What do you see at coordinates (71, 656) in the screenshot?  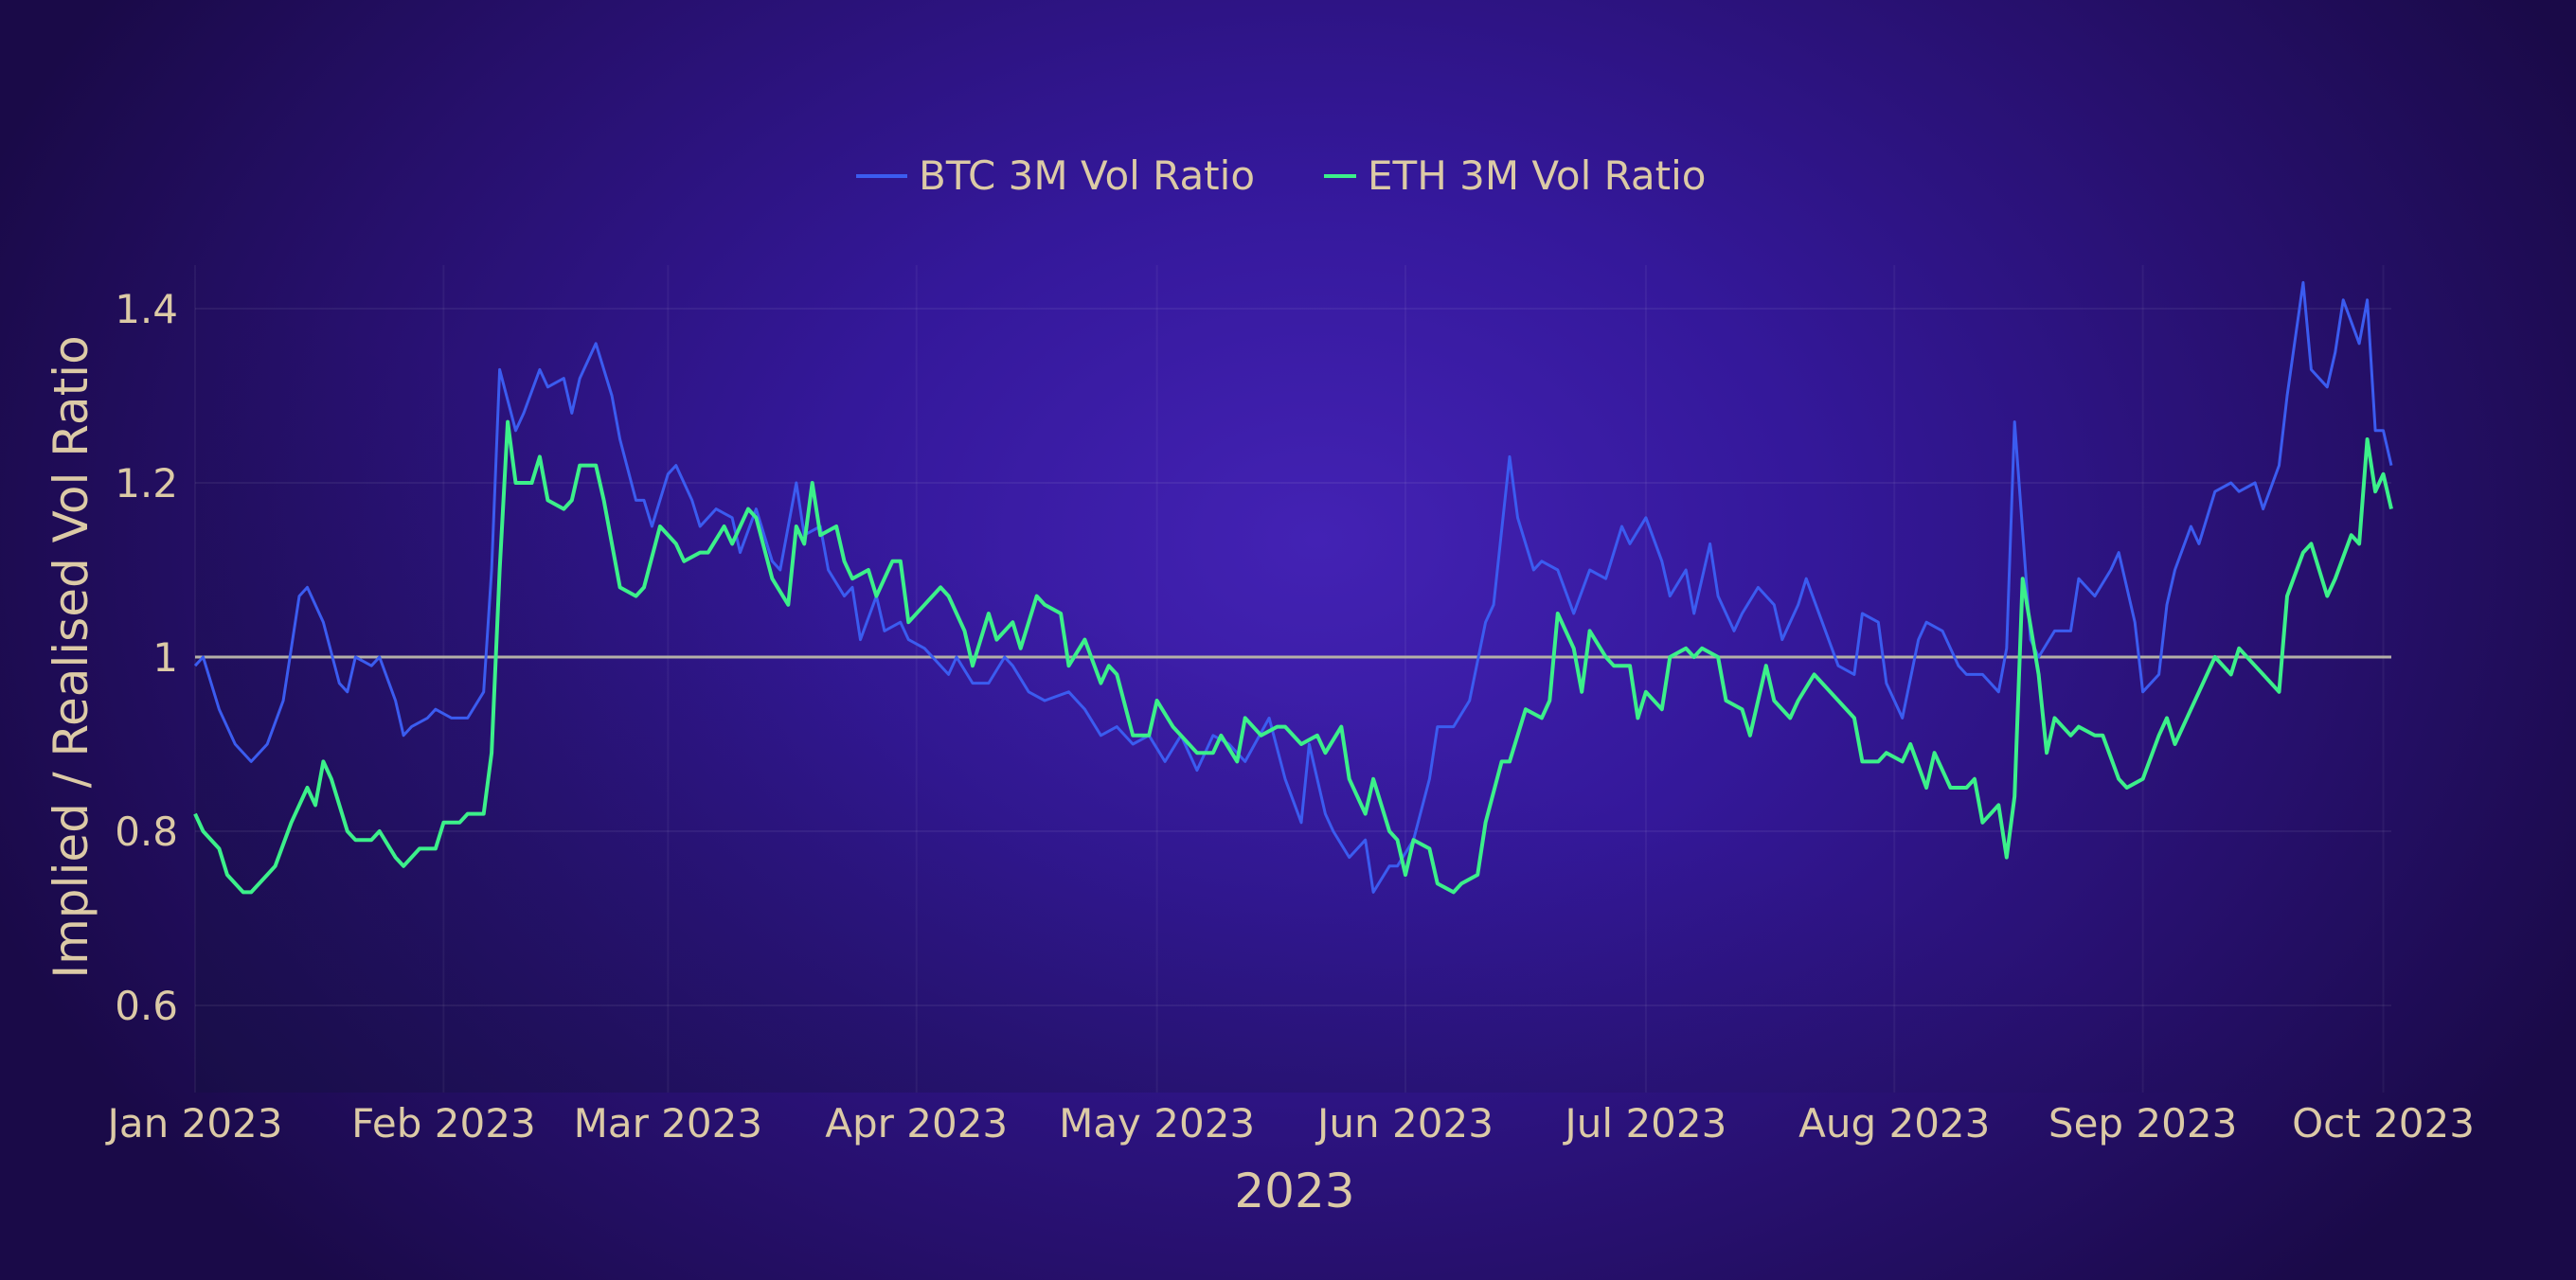 I see `y-axis-title: Implied / Realised Vol Ratio` at bounding box center [71, 656].